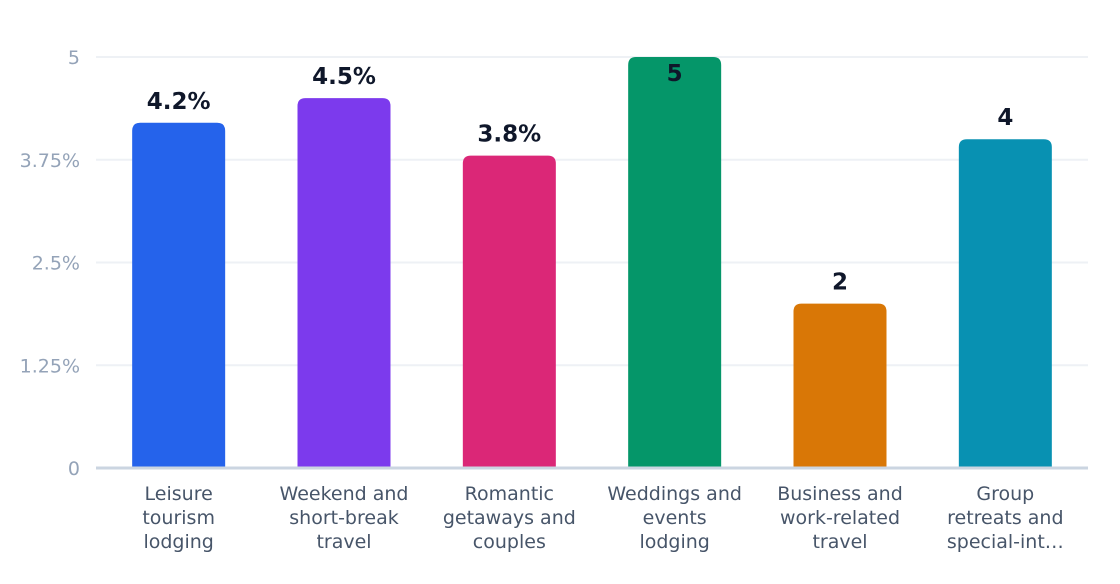 Image resolution: width=1120 pixels, height=584 pixels. I want to click on x-tick-label-line: Business and, so click(840, 494).